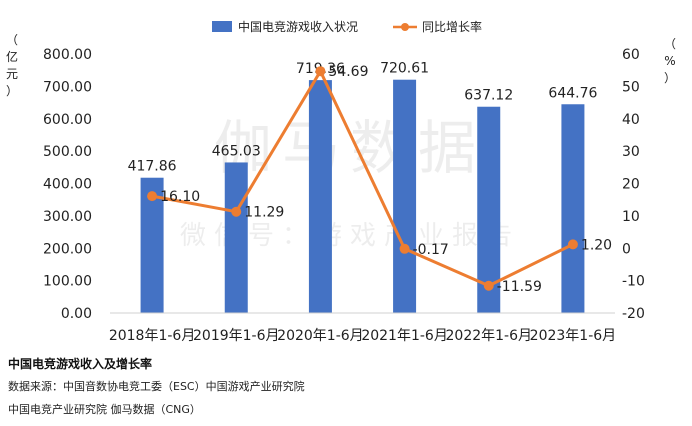  What do you see at coordinates (405, 27) in the screenshot?
I see `legend-marker-line` at bounding box center [405, 27].